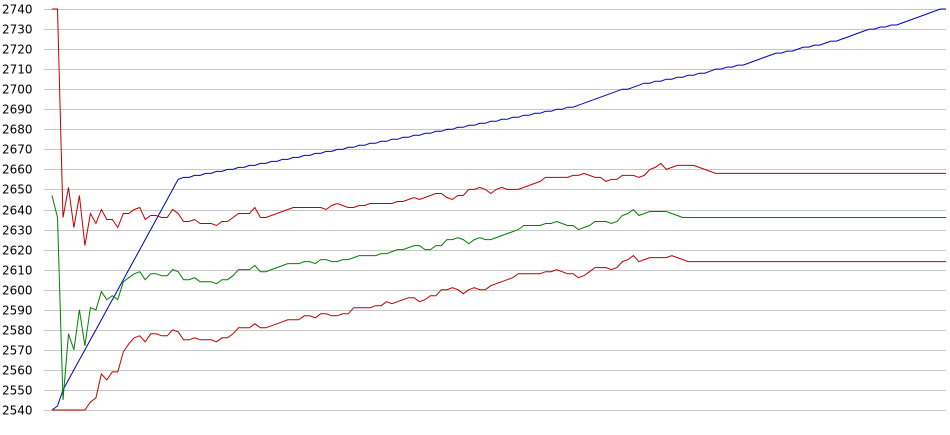 This screenshot has width=950, height=435. I want to click on y-tick-label-2710: 2710, so click(17, 70).